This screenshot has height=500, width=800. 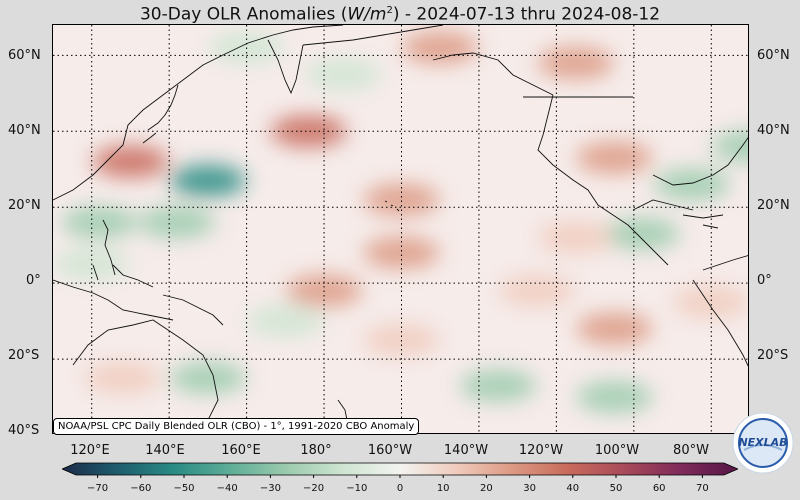 What do you see at coordinates (33, 280) in the screenshot?
I see `lat-label-eq: 0°` at bounding box center [33, 280].